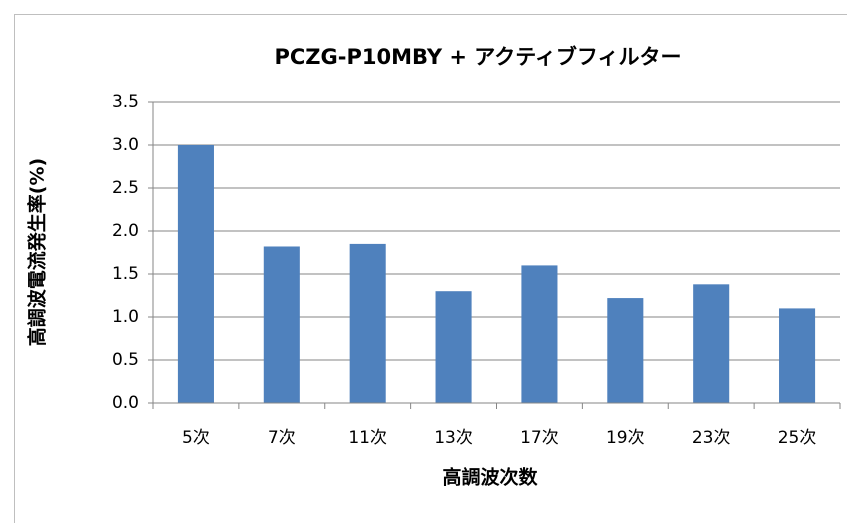  Describe the element at coordinates (625, 438) in the screenshot. I see `x-tick-label: 19次` at that location.